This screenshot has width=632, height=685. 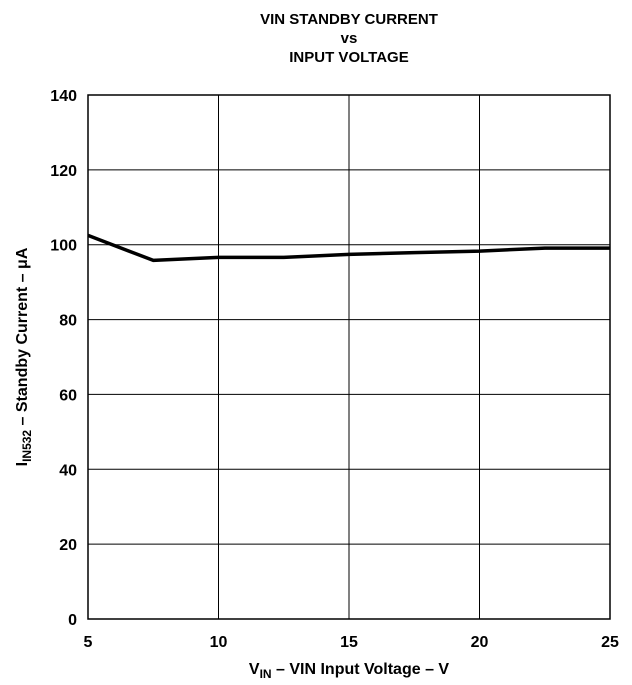 I want to click on title-line-2: vs, so click(x=349, y=38).